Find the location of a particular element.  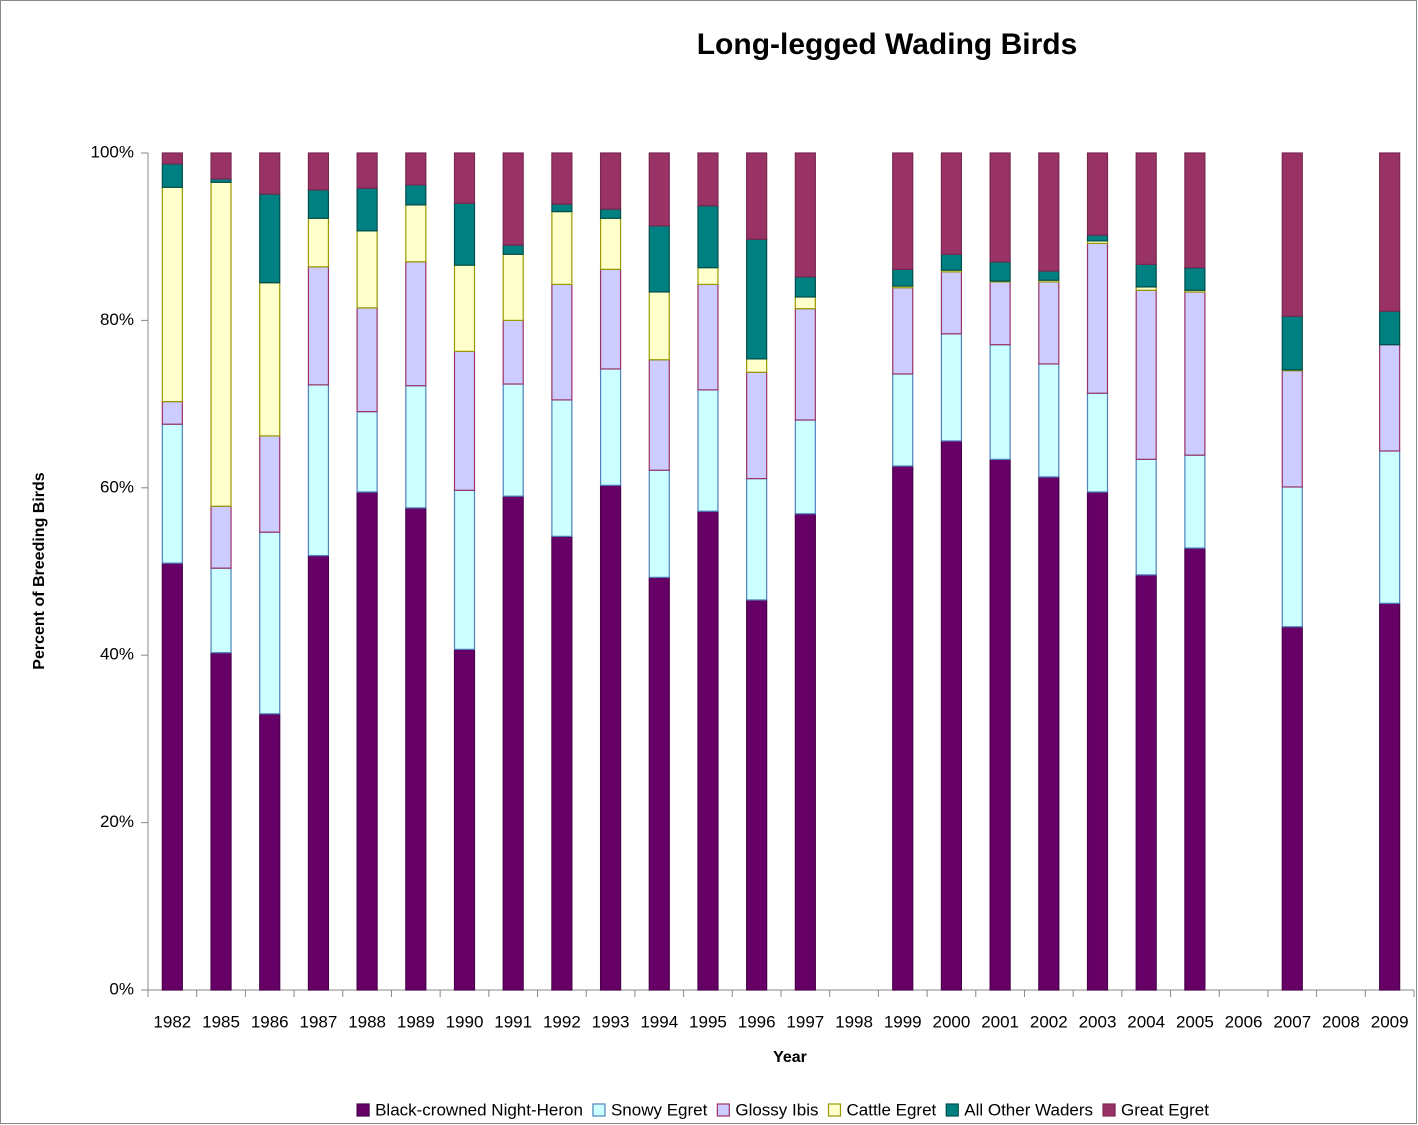

x-tick-label: 1986 is located at coordinates (270, 1021).